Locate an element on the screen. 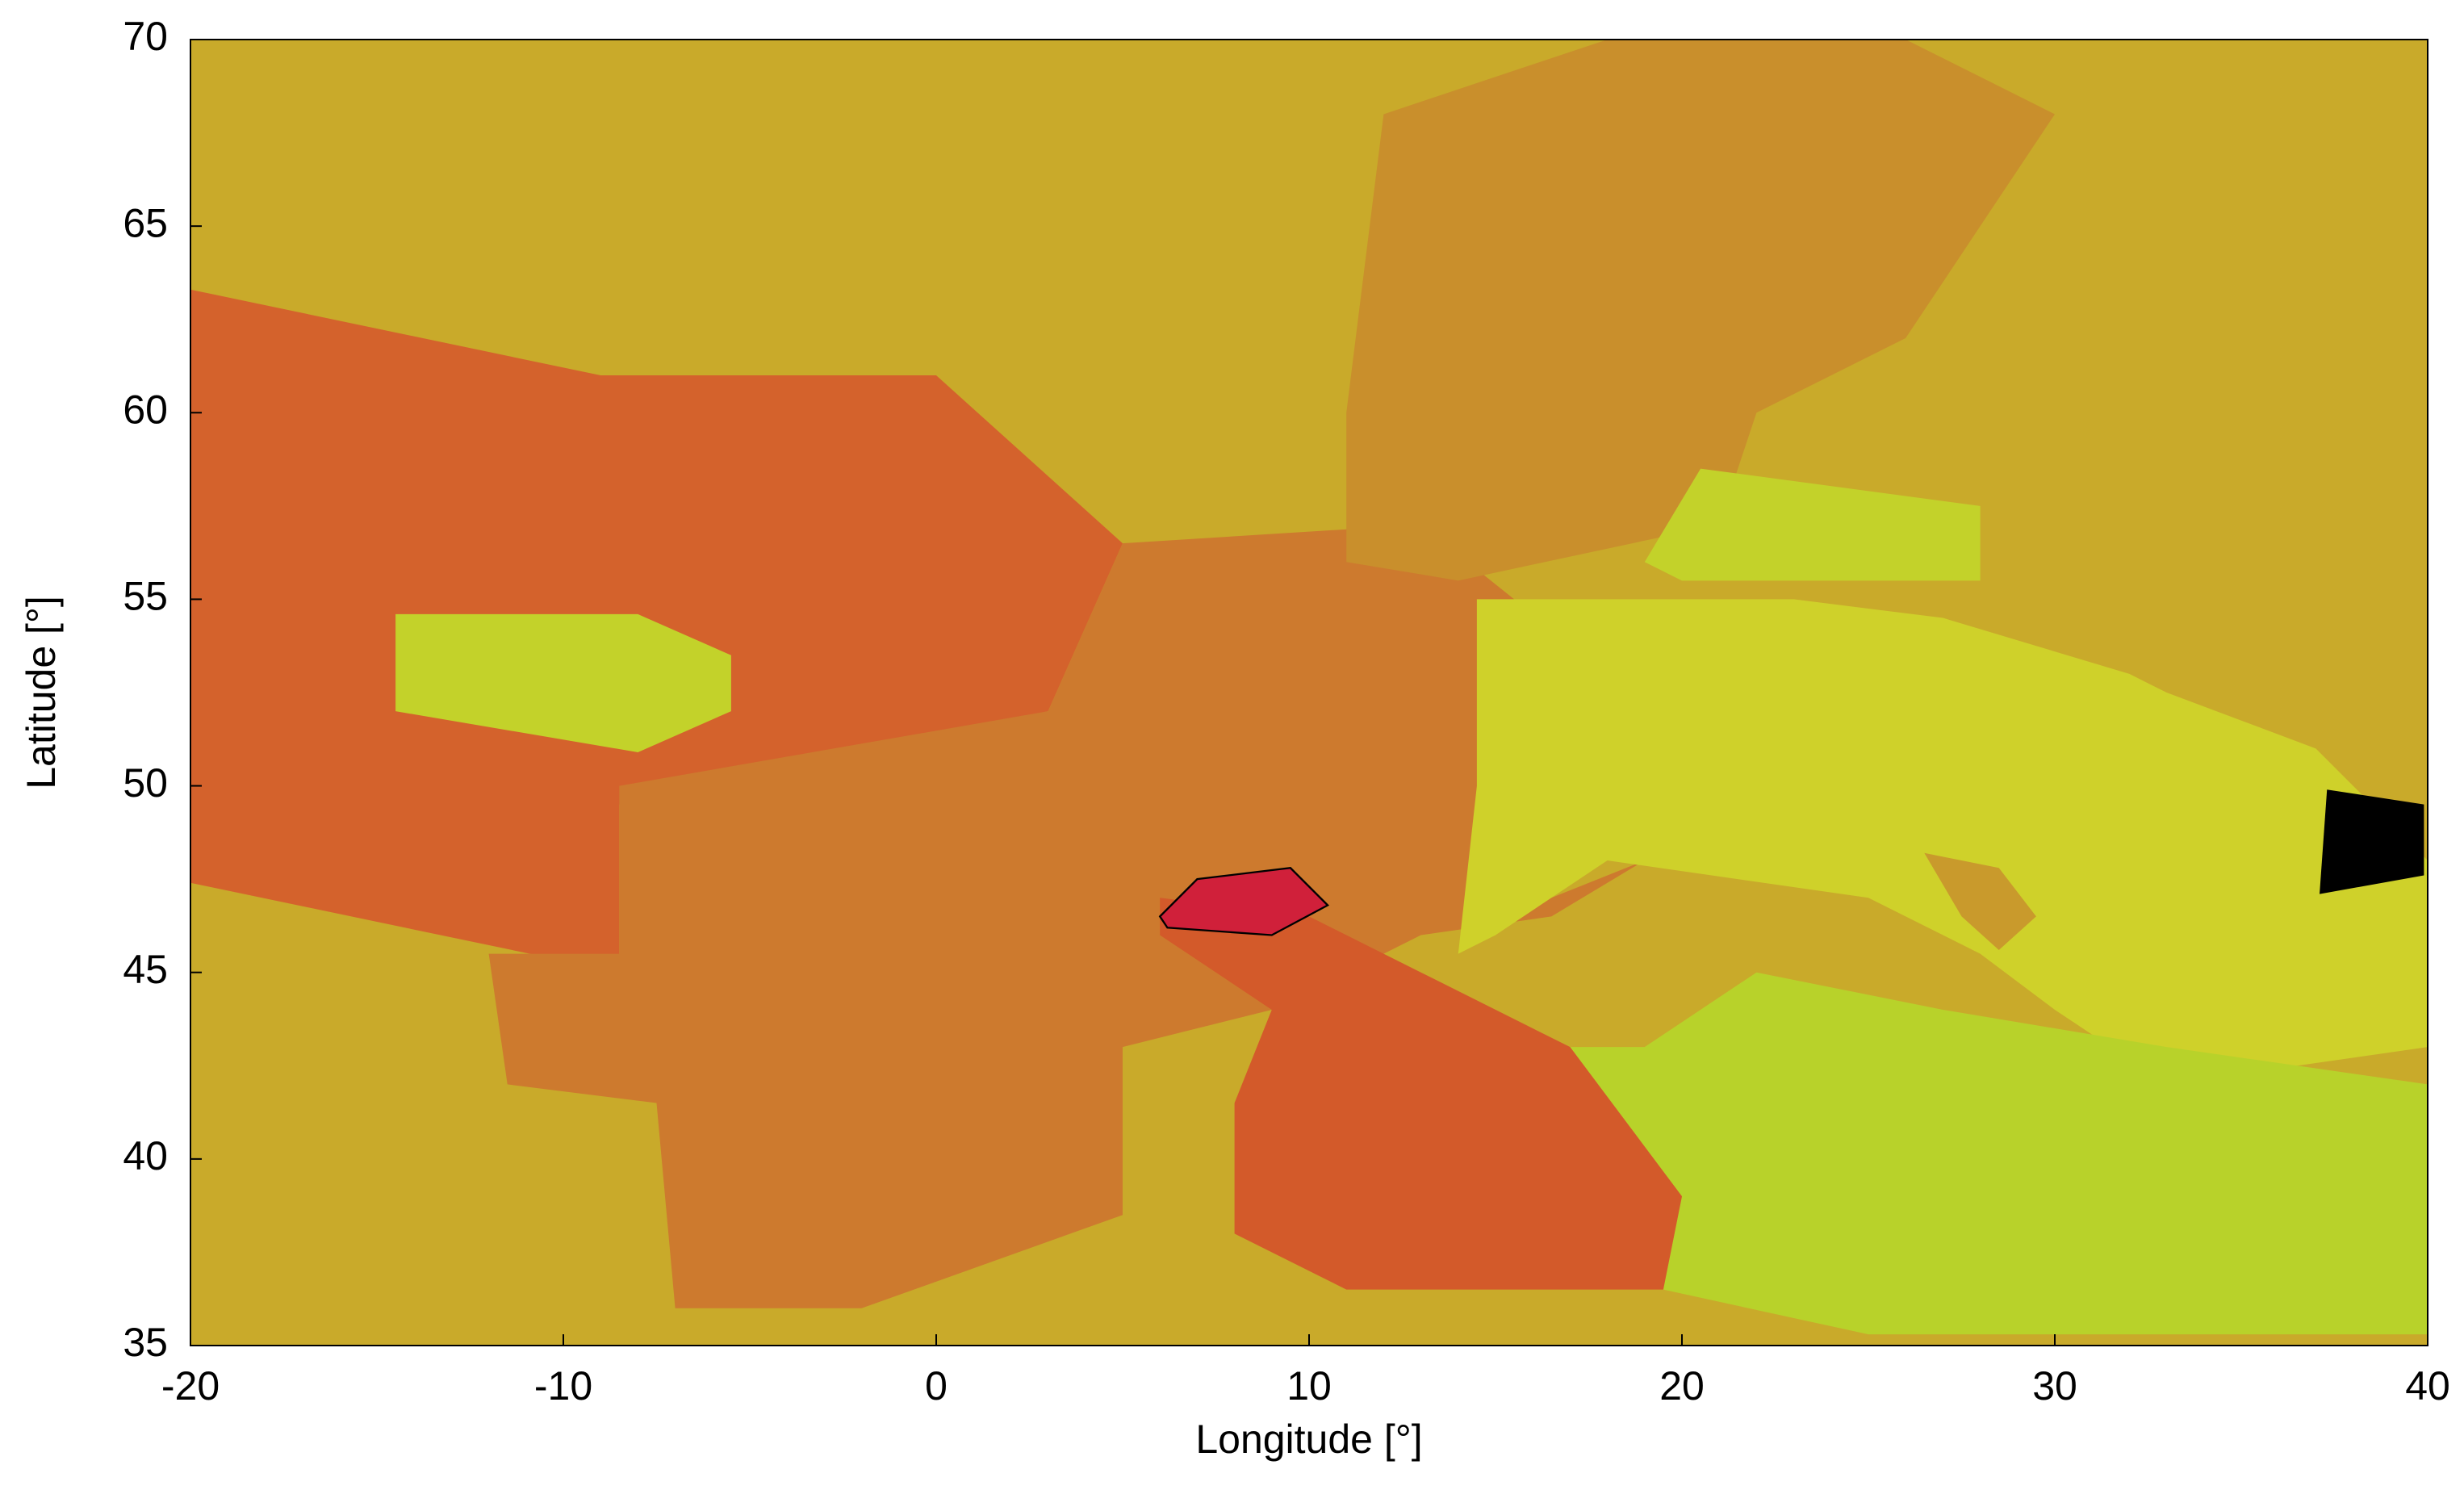 Image resolution: width=2464 pixels, height=1486 pixels. baltic-region is located at coordinates (1812, 524).